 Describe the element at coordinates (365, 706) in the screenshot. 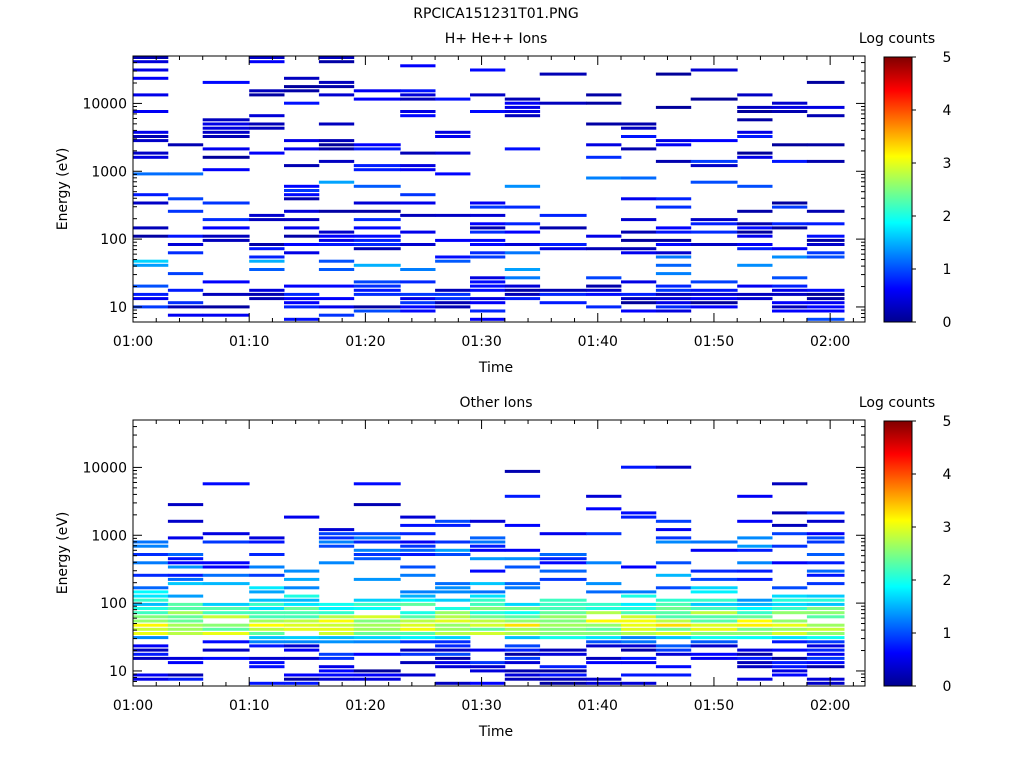

I see `x-tick-label: 01:20` at that location.